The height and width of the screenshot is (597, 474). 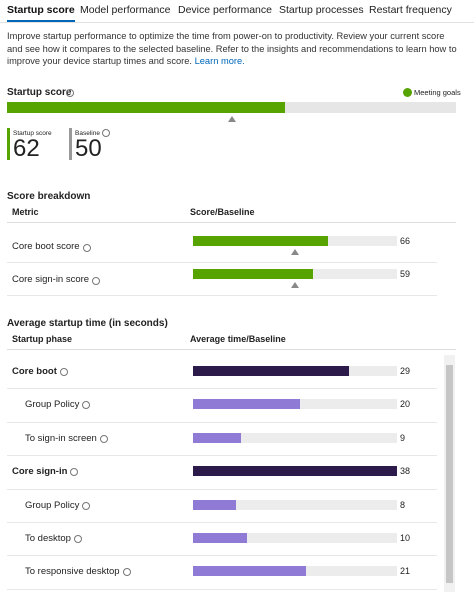 I want to click on column-header: Startup phase, so click(x=42, y=339).